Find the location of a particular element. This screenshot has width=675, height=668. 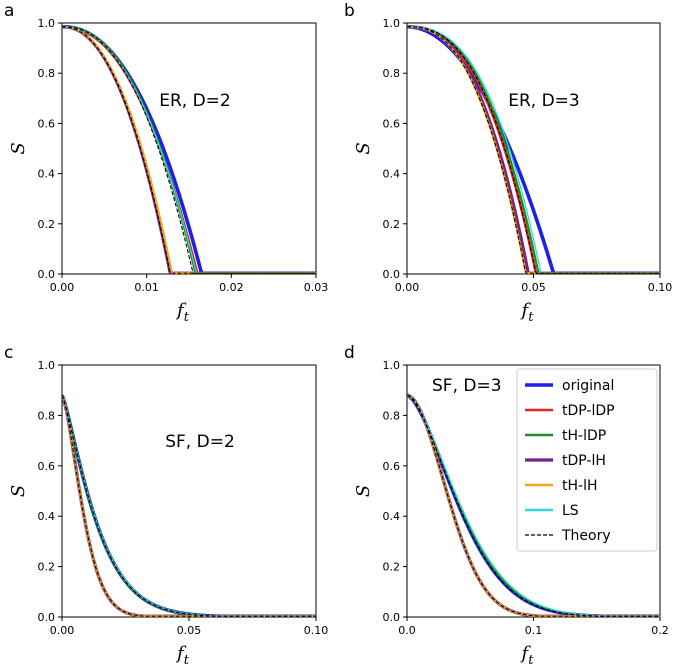

panel-annotation: SF, D=2 is located at coordinates (200, 442).